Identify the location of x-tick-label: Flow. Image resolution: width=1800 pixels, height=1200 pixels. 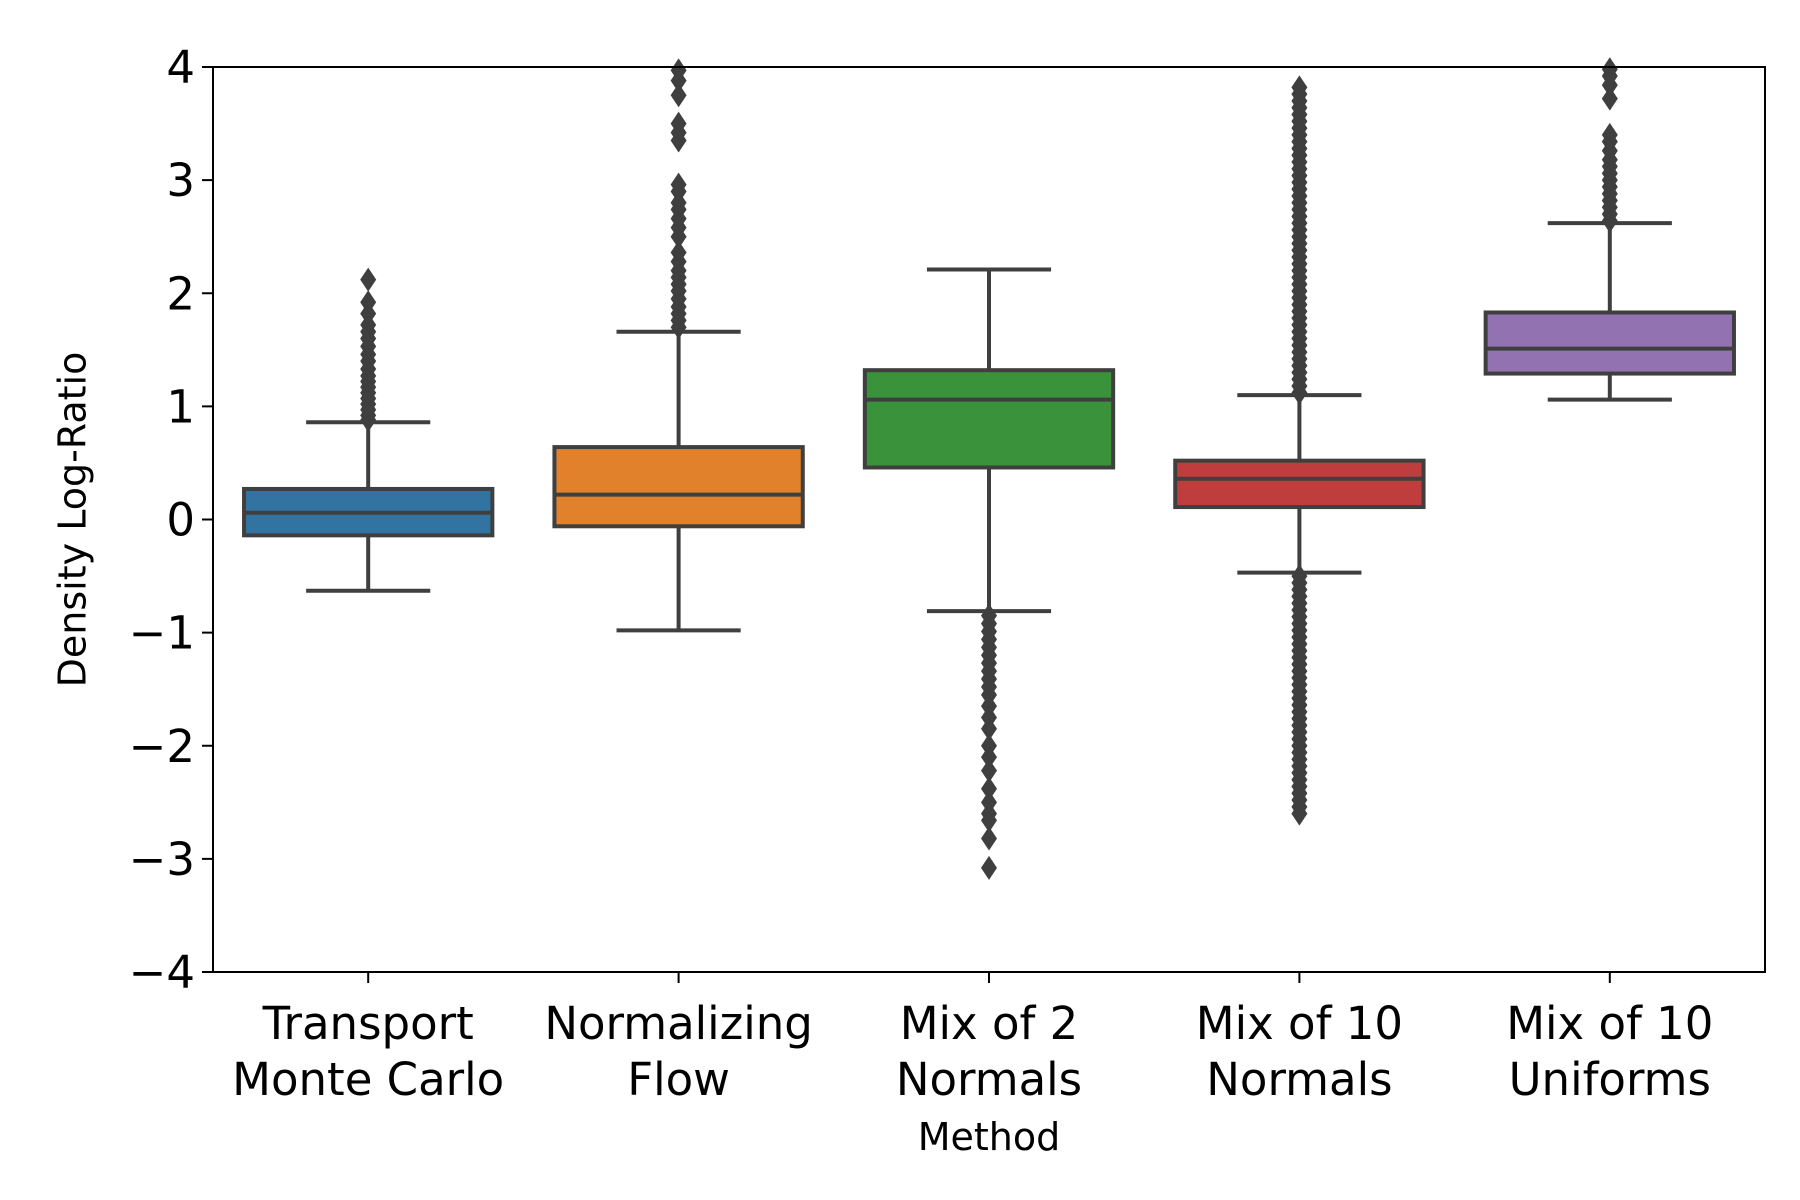
(678, 1079).